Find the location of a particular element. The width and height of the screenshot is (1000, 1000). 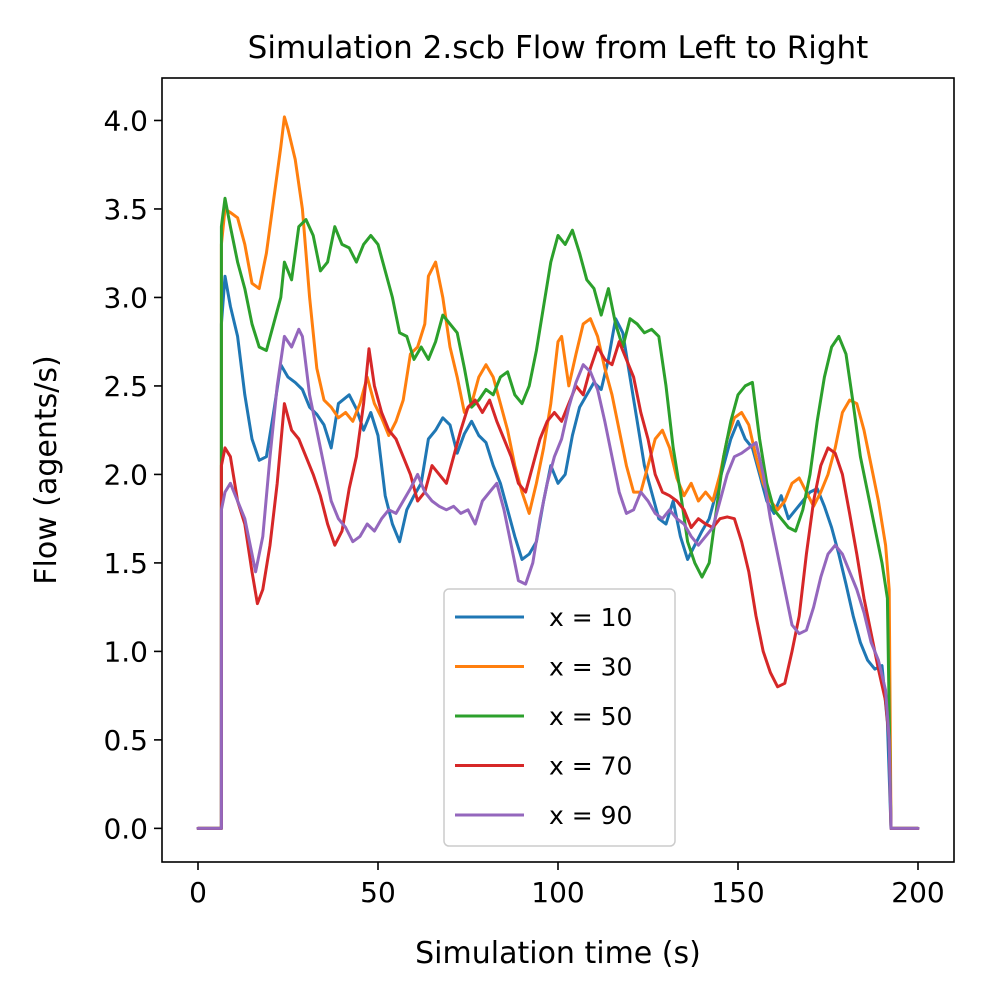

legend-entry-label: x = 30 is located at coordinates (590, 667).